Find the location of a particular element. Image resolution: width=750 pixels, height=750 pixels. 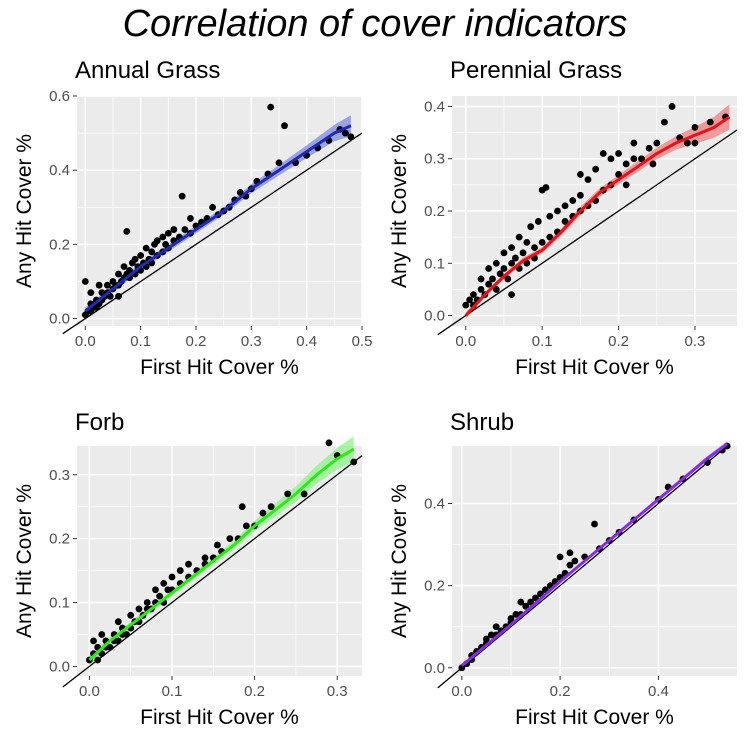

grid-lines is located at coordinates (219, 561).